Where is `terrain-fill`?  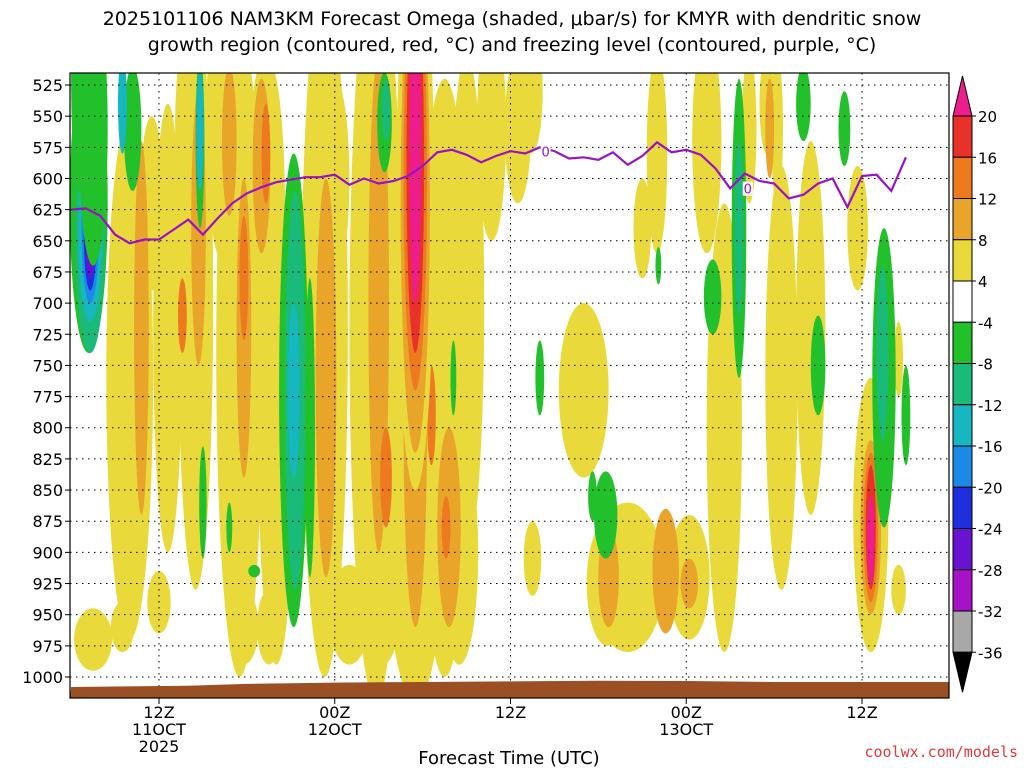 terrain-fill is located at coordinates (509, 689).